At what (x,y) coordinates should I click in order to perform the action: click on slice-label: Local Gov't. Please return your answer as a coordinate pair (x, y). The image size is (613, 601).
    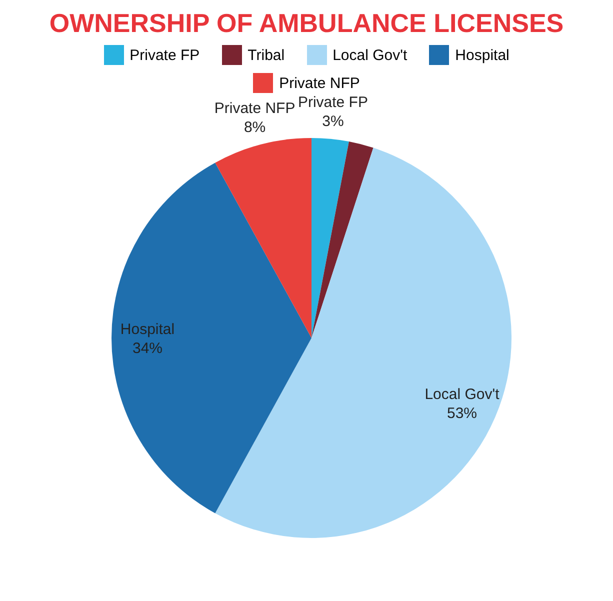
    Looking at the image, I should click on (462, 395).